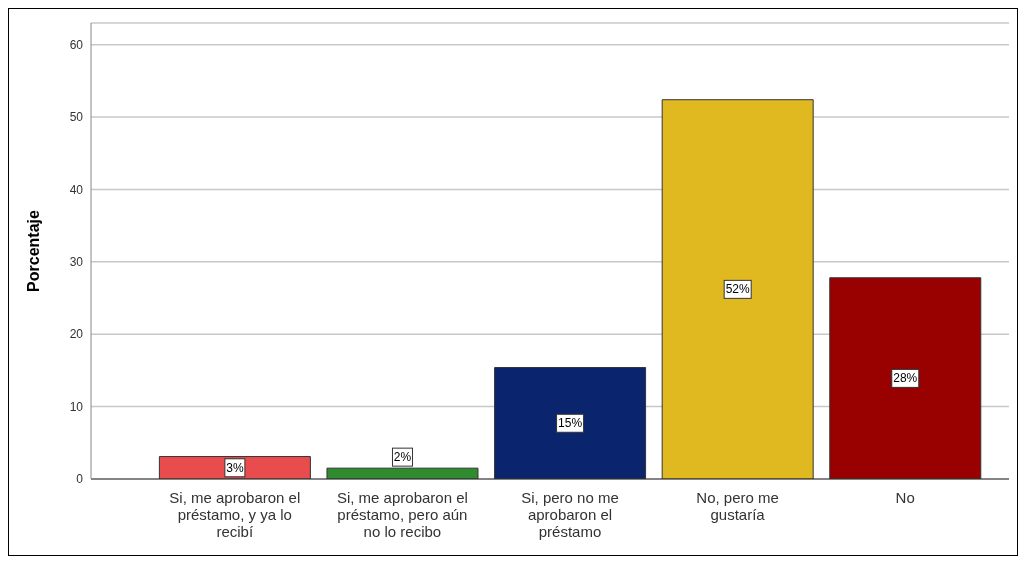  Describe the element at coordinates (33, 250) in the screenshot. I see `y-axis-title: Porcentaje` at that location.